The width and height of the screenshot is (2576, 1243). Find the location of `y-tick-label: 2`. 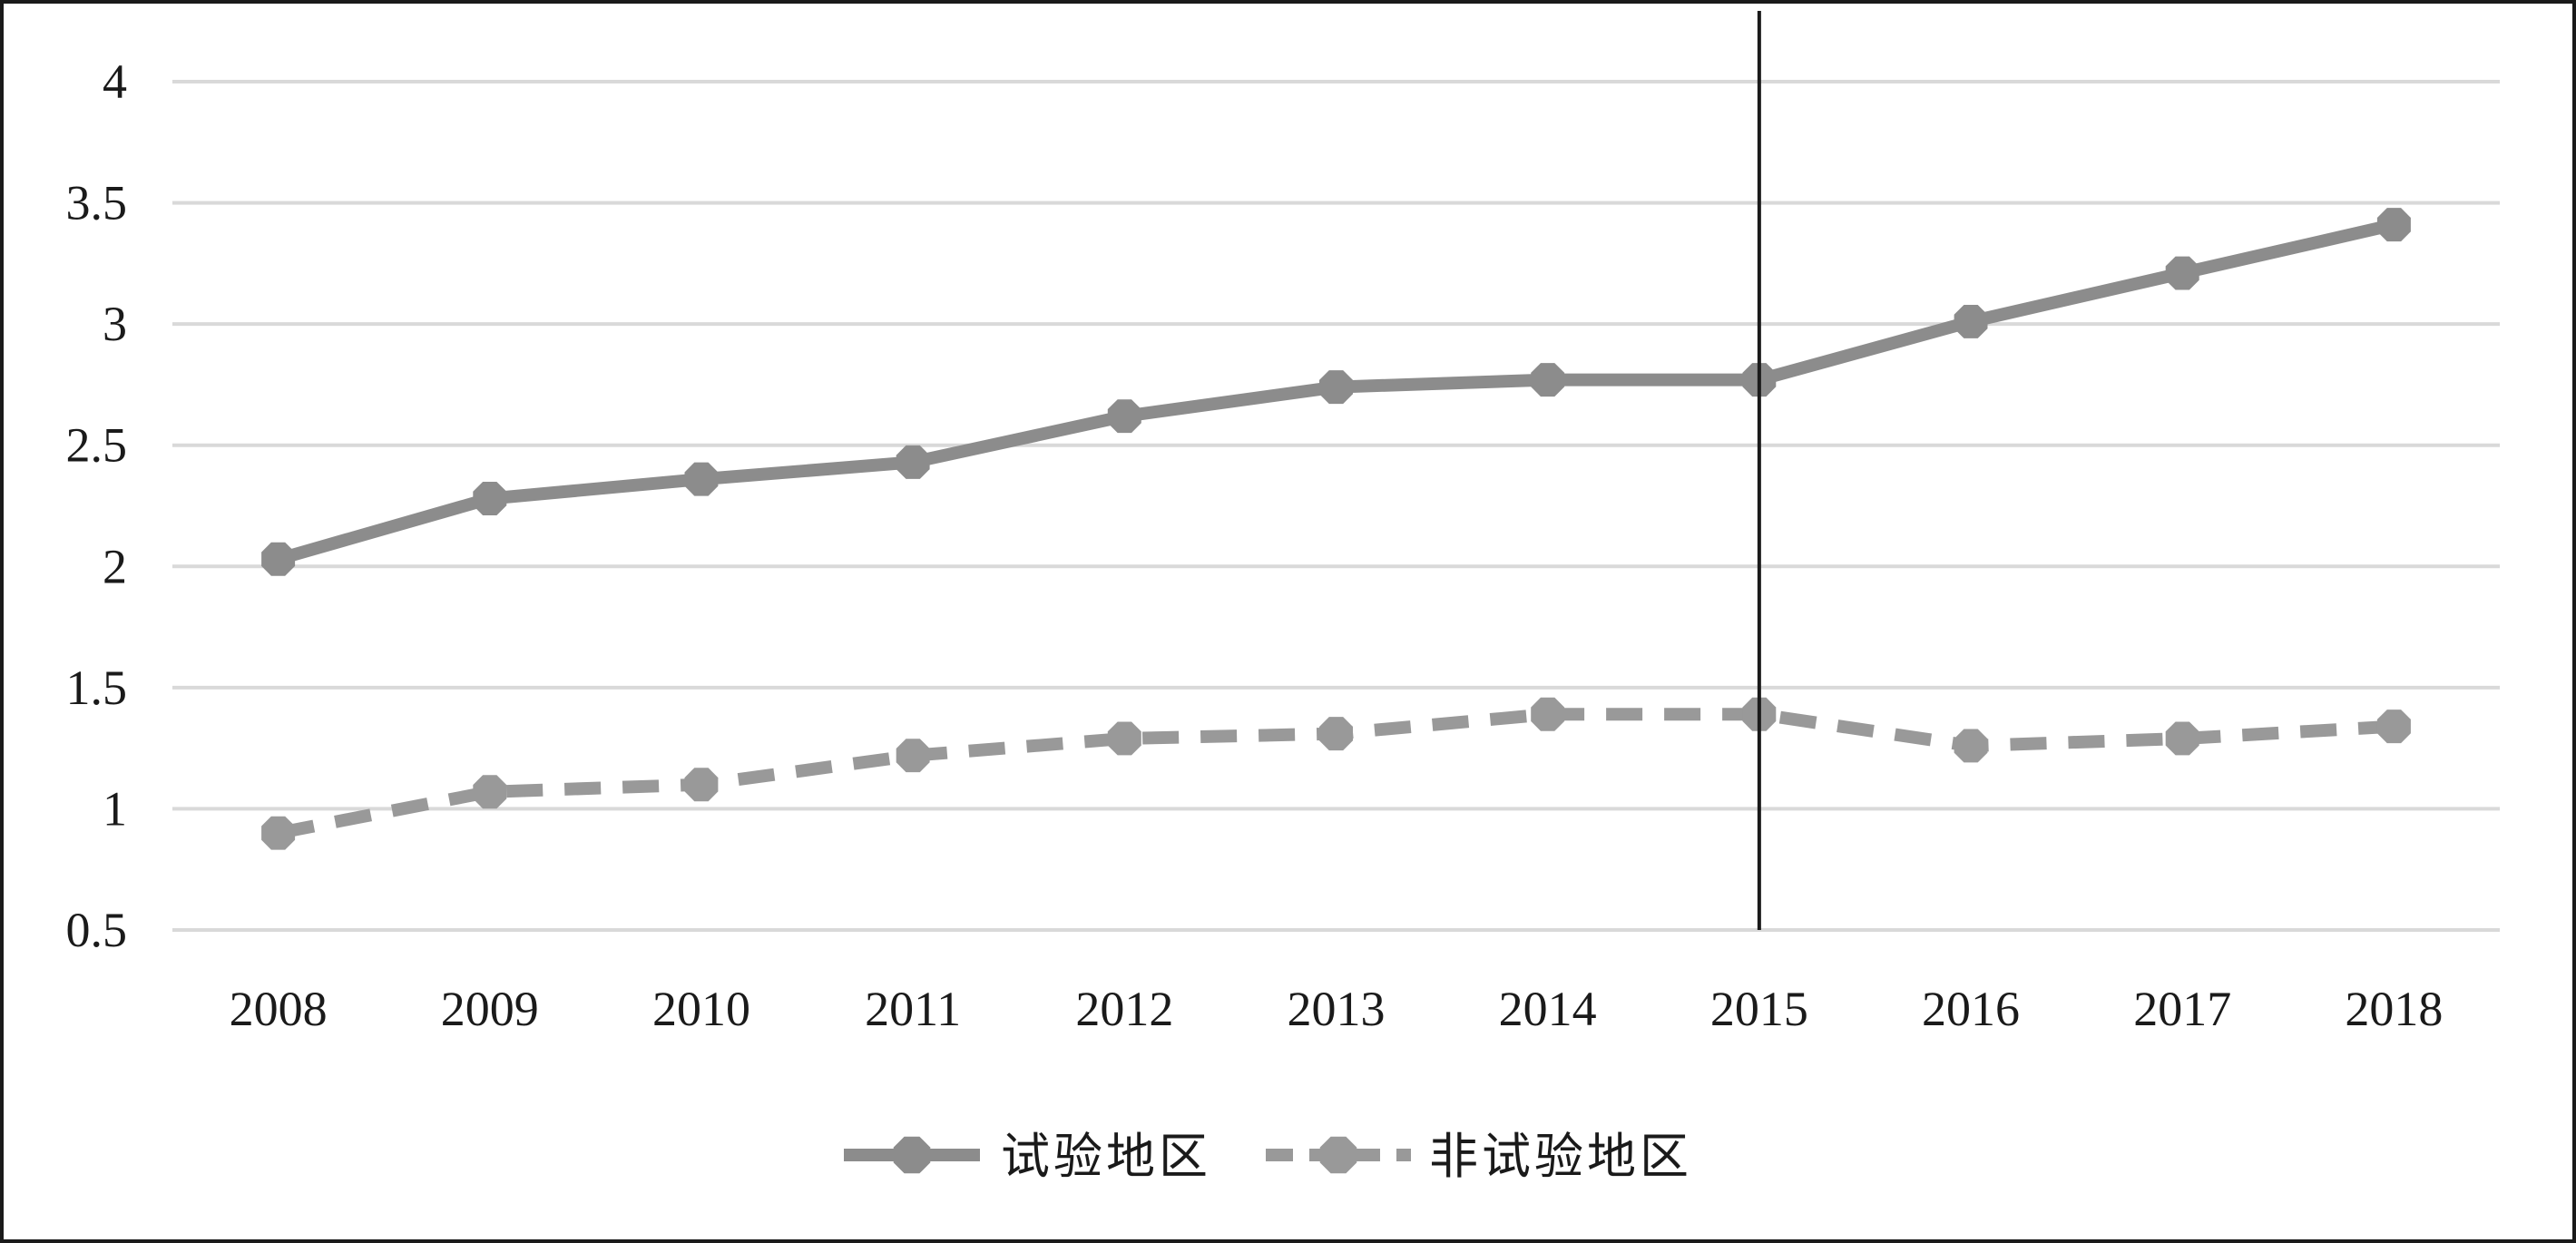

y-tick-label: 2 is located at coordinates (115, 566).